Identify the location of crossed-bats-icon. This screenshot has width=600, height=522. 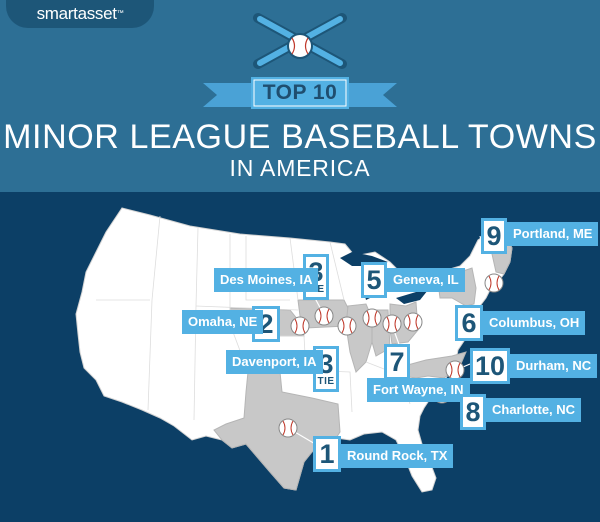
(300, 41).